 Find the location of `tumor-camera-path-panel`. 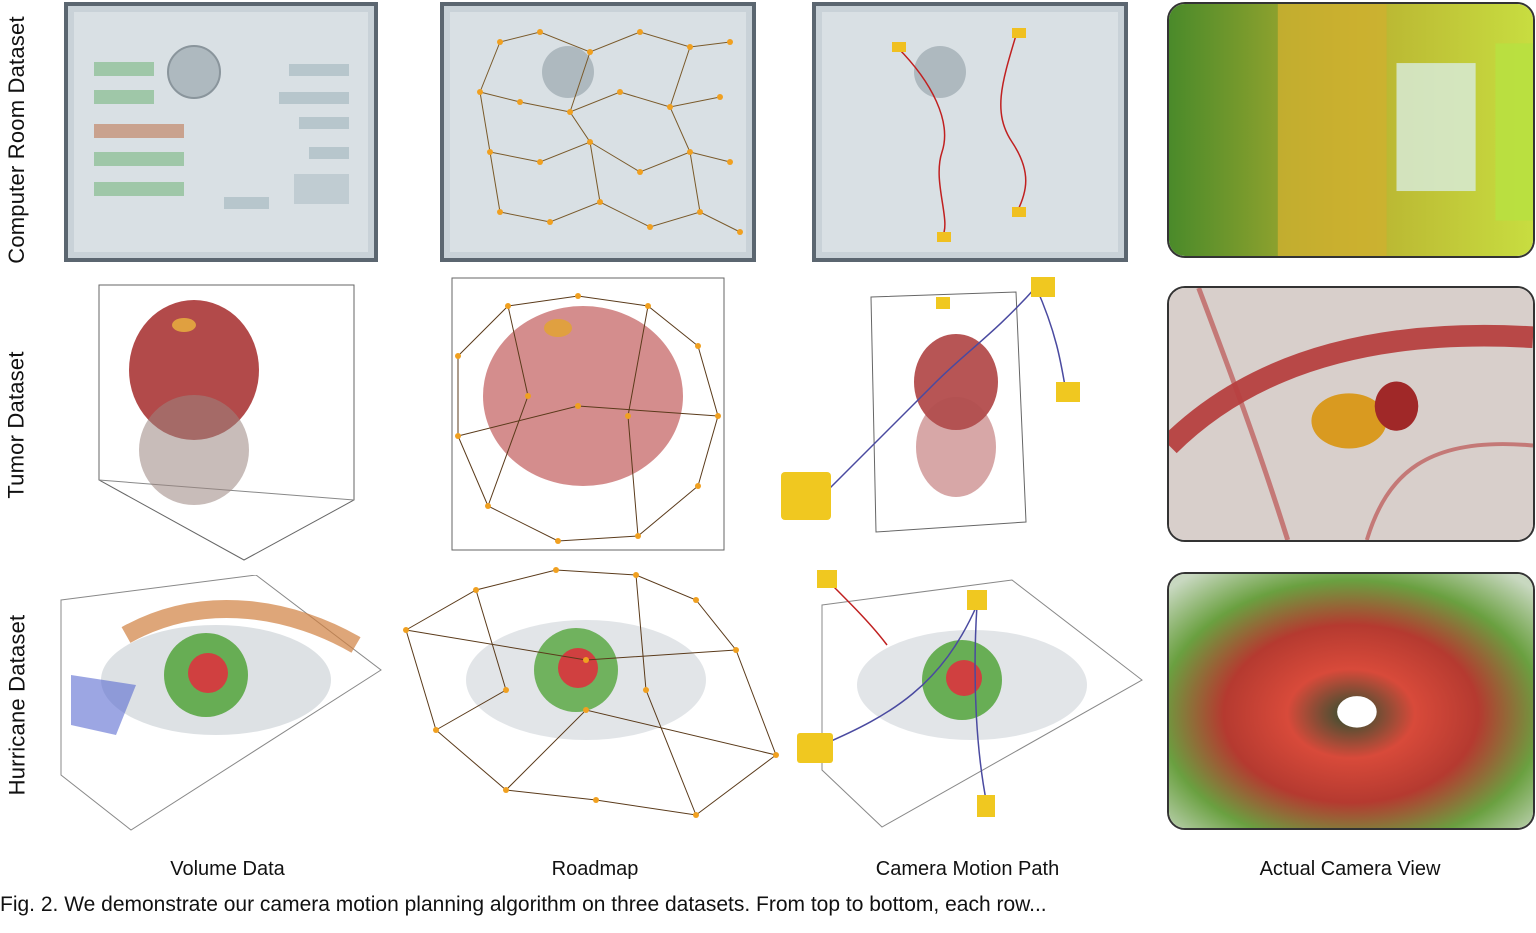

tumor-camera-path-panel is located at coordinates (932, 417).